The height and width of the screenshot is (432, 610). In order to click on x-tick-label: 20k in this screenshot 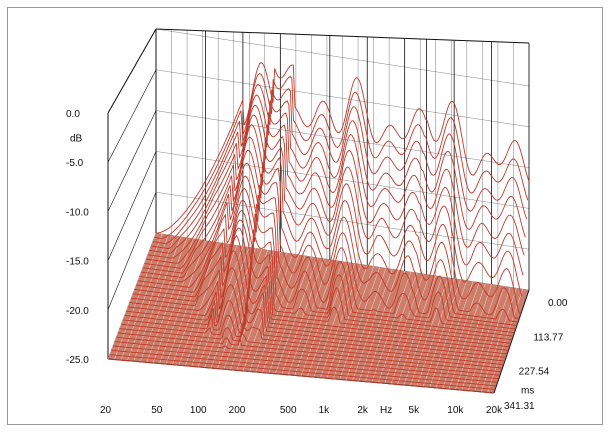, I will do `click(494, 410)`.